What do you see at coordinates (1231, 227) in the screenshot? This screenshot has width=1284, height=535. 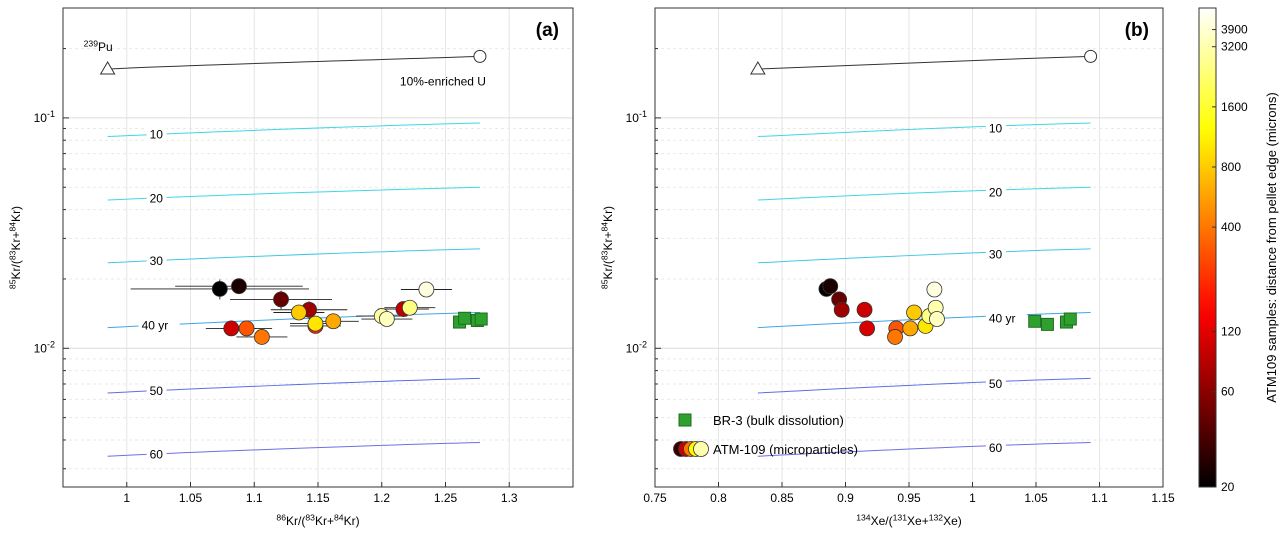 I see `colorbar-tick-label: 400` at bounding box center [1231, 227].